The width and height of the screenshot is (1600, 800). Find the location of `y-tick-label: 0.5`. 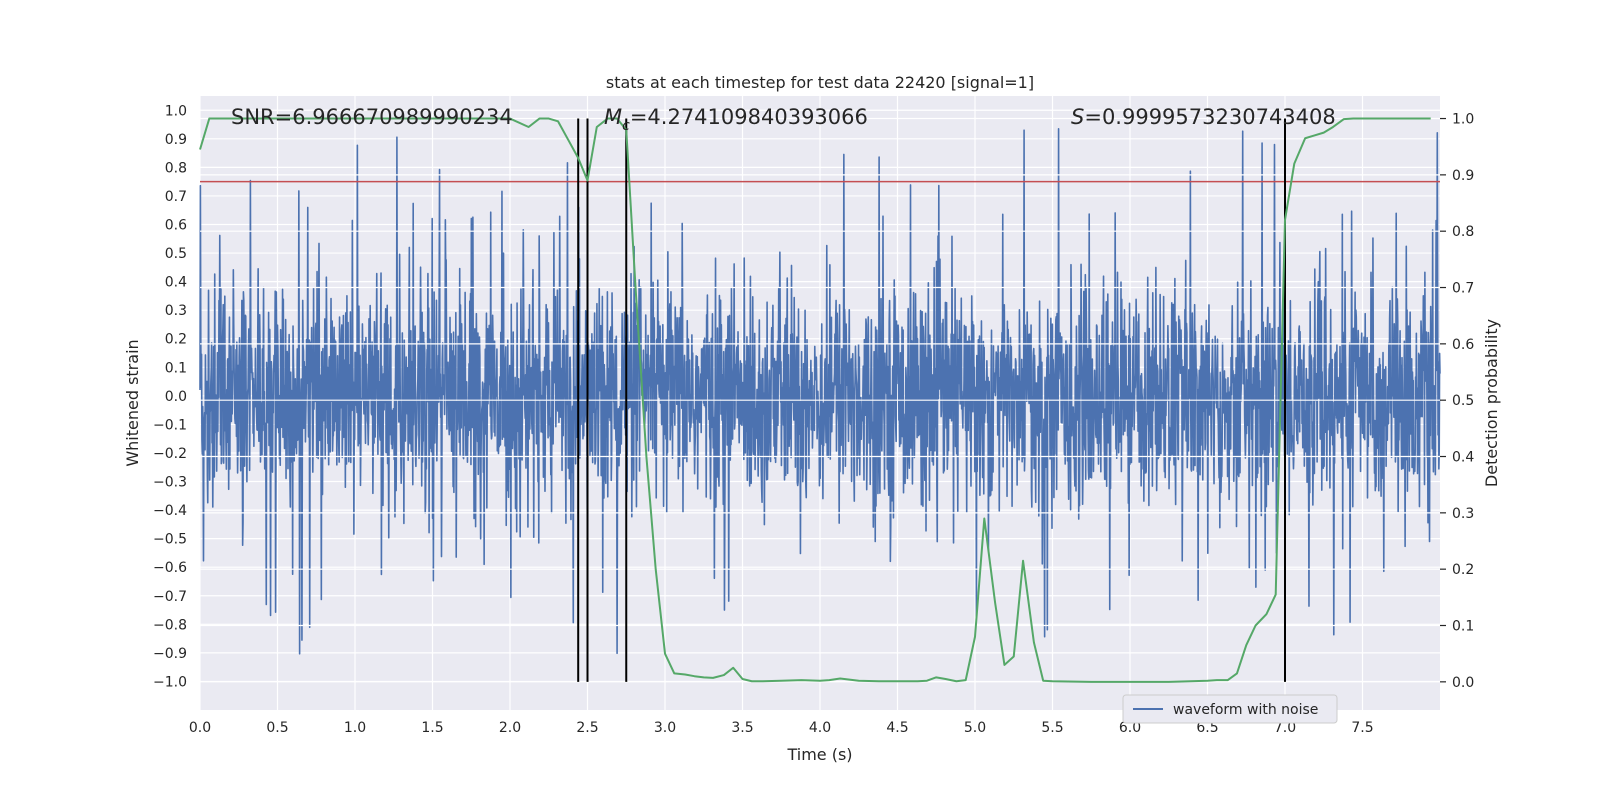

y-tick-label: 0.5 is located at coordinates (176, 254).